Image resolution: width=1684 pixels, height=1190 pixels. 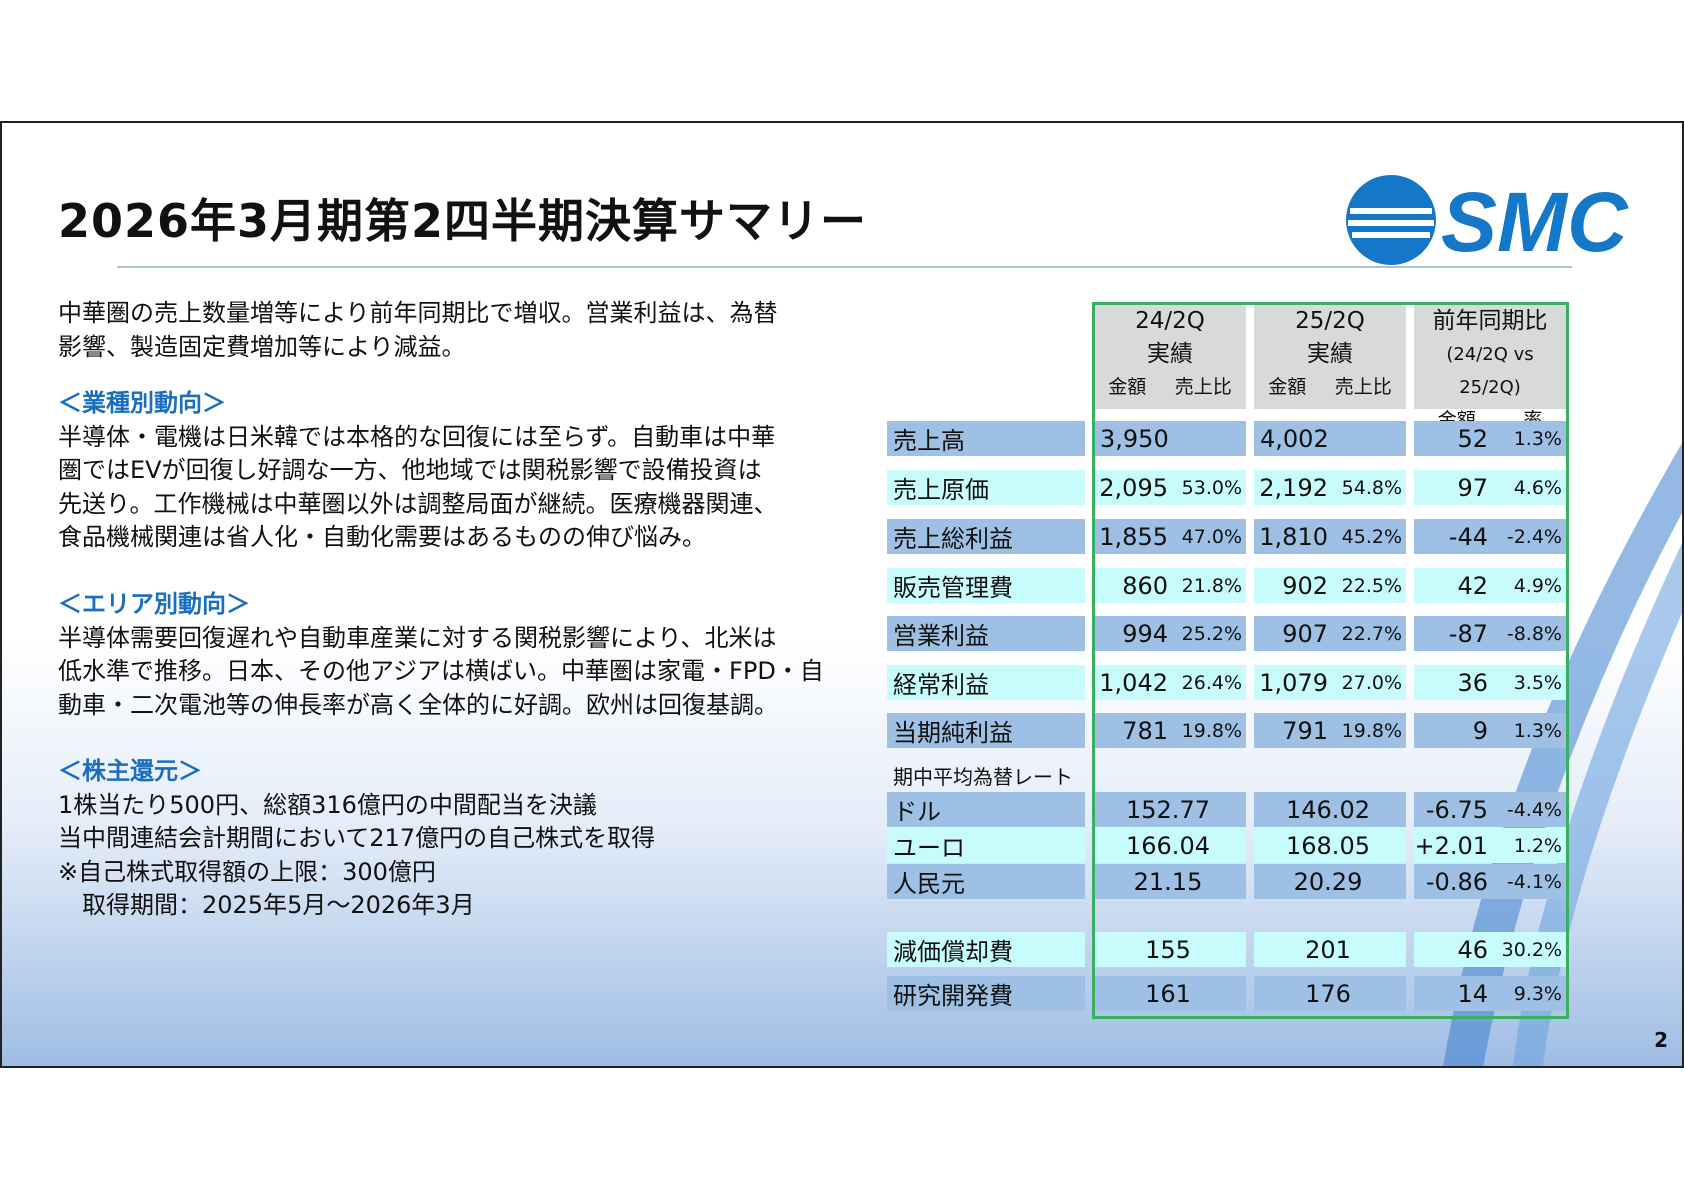 I want to click on cell-amount: 4,002, so click(x=1294, y=438).